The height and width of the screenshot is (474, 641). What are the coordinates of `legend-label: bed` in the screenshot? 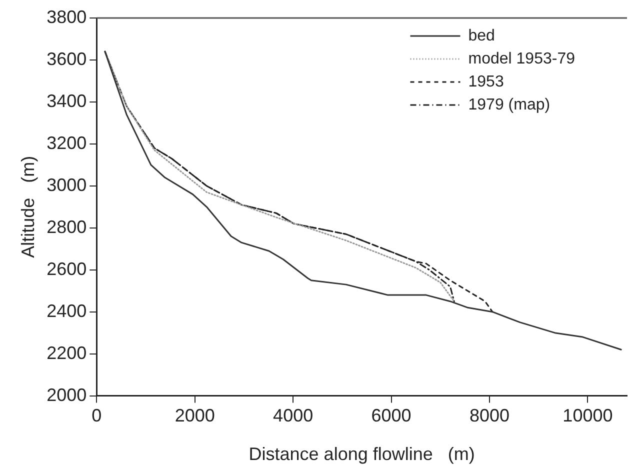 It's located at (481, 35).